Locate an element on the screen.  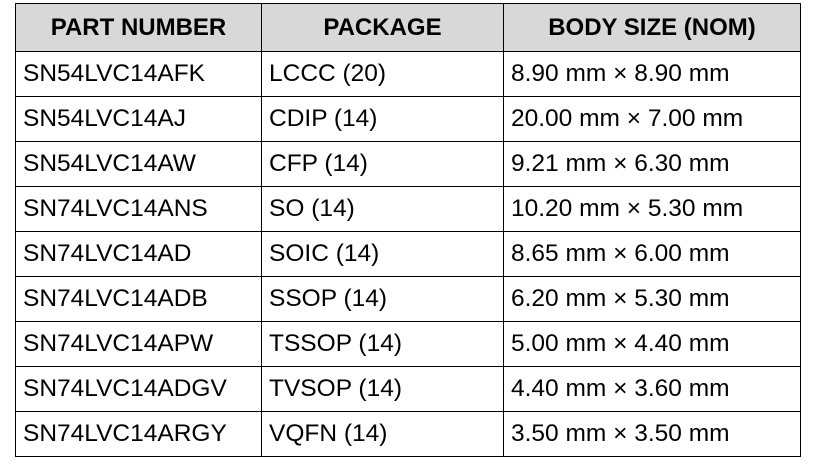
body-size-cell: 9.21 mm × 6.30 mm is located at coordinates (652, 164).